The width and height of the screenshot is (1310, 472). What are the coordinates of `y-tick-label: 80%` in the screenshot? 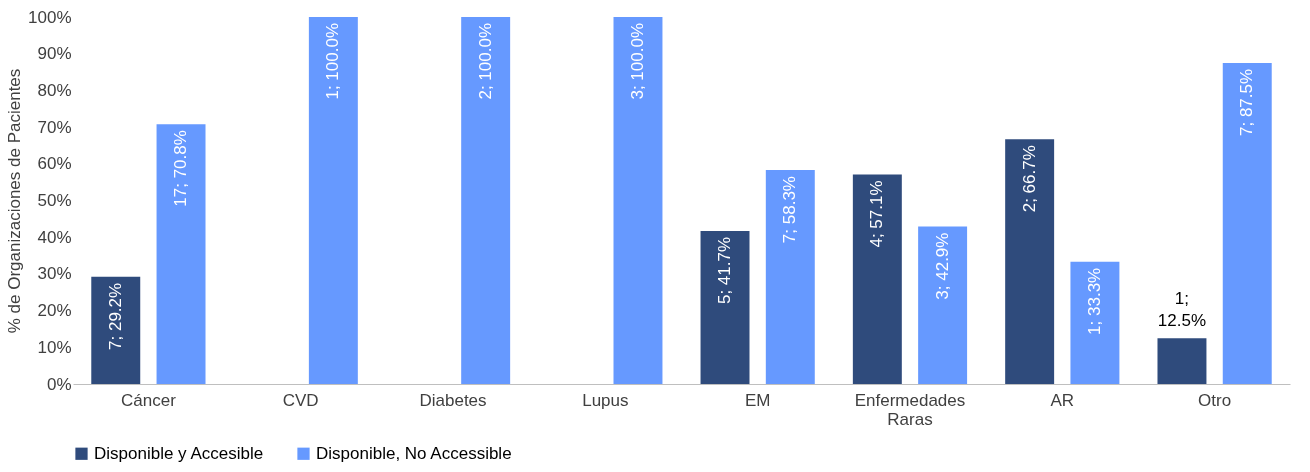 It's located at (54, 90).